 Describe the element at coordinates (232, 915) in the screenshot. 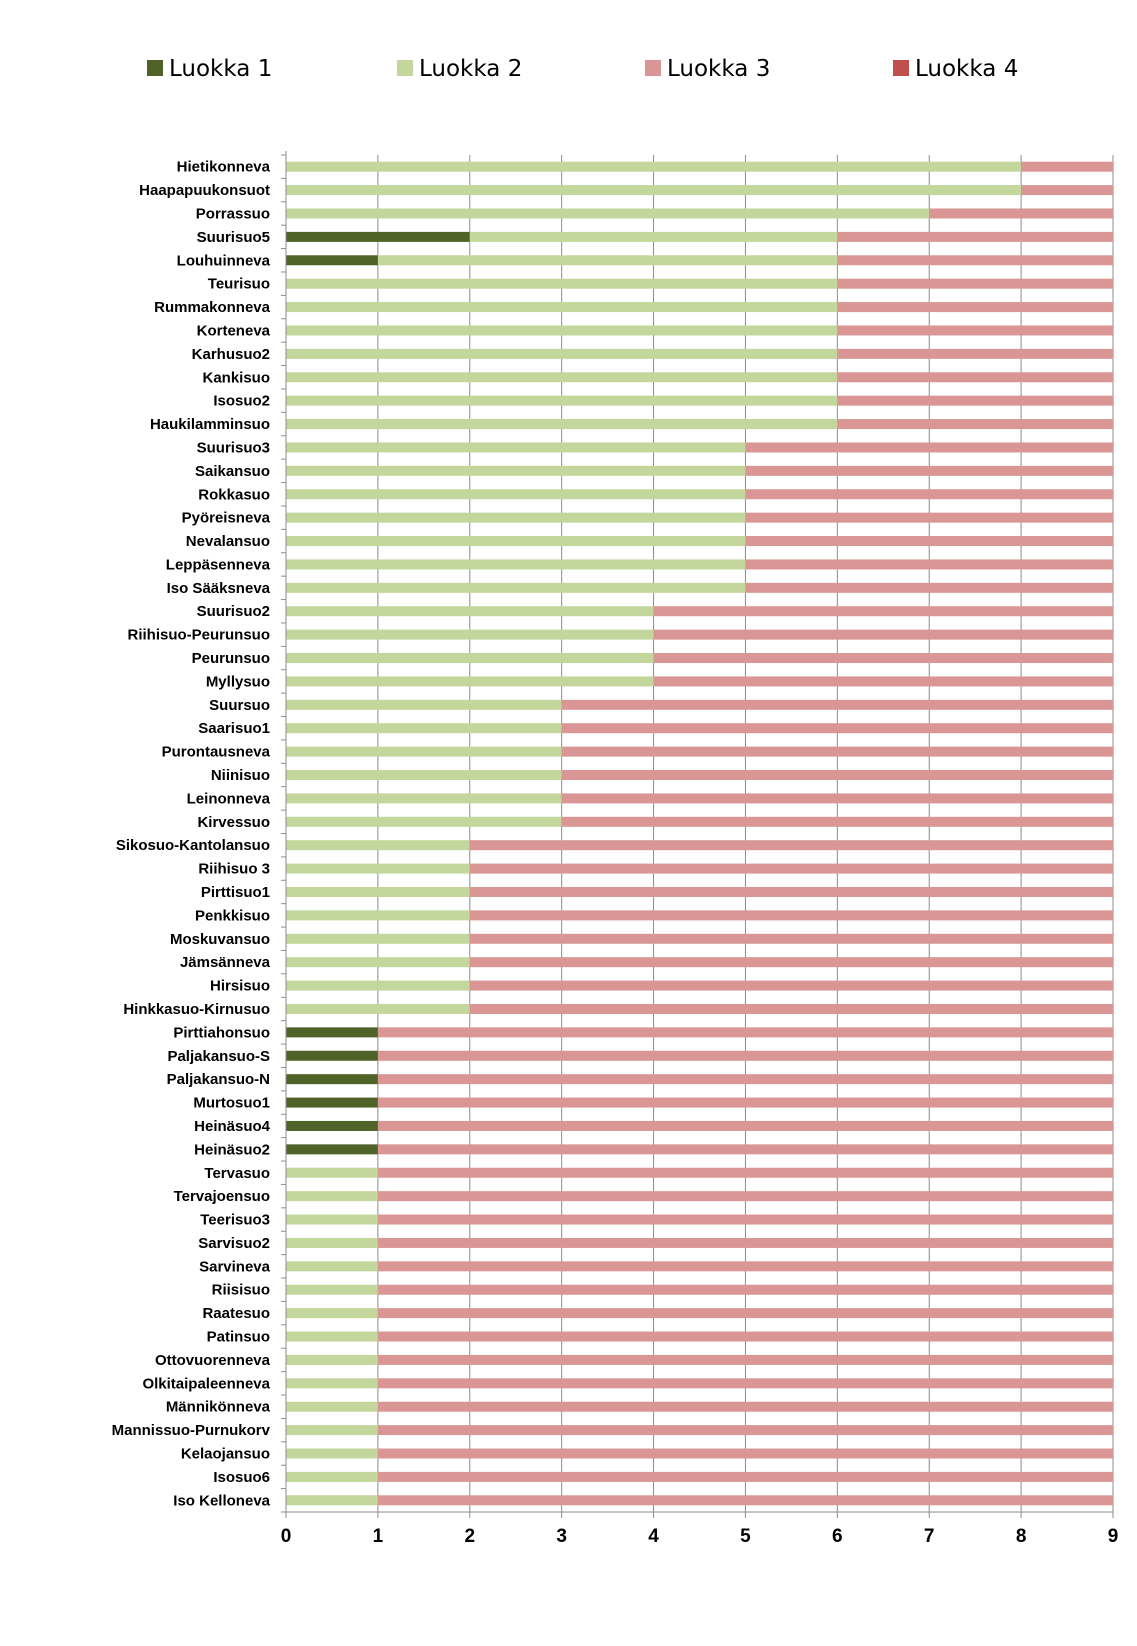

I see `category-label: Penkkisuo` at that location.